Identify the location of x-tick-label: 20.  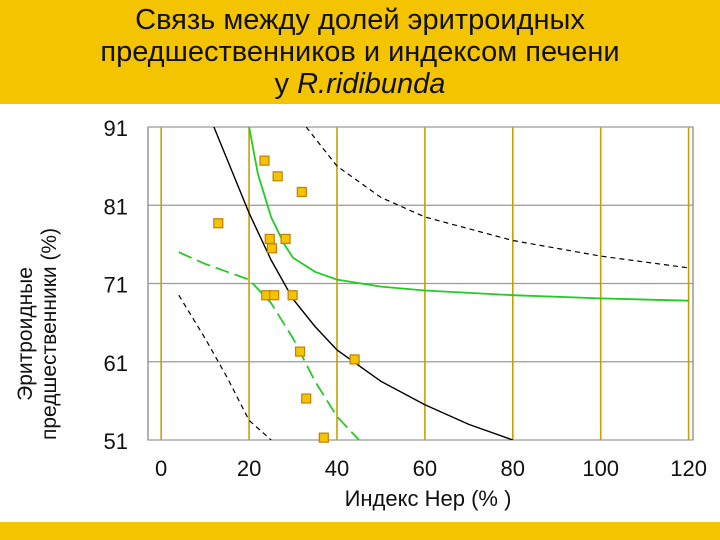
(249, 468).